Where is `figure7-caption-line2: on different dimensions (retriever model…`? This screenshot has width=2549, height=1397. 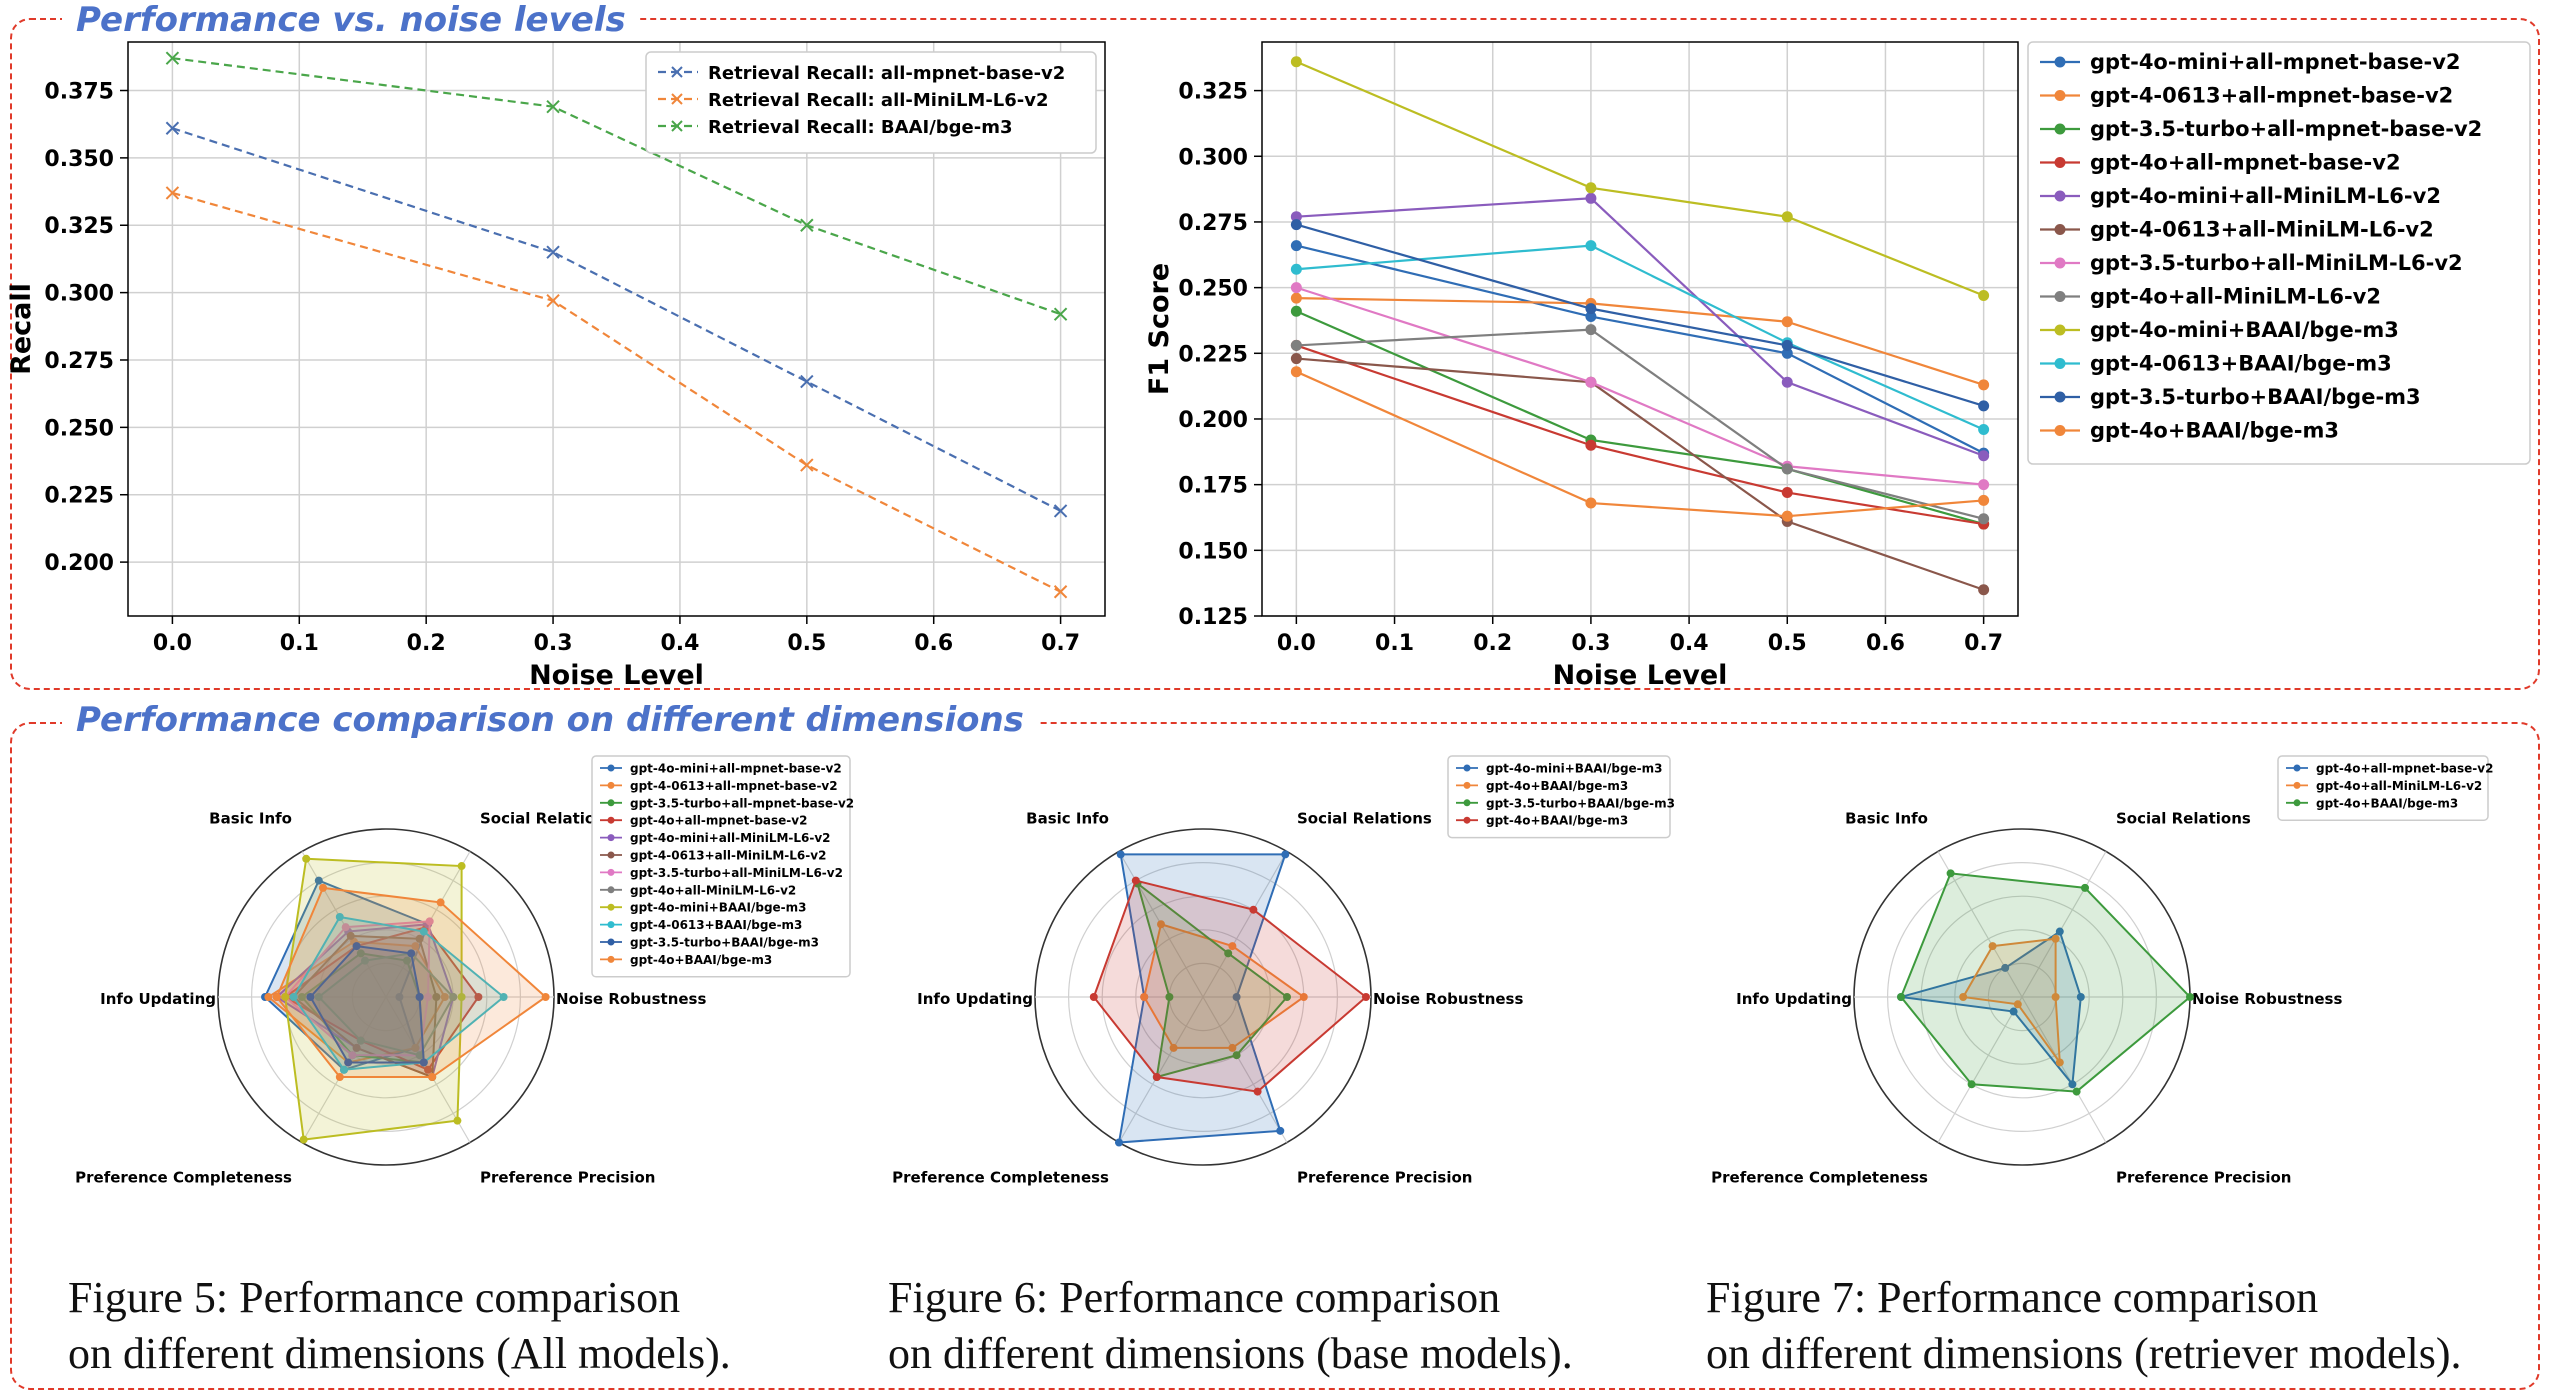 figure7-caption-line2: on different dimensions (retriever model… is located at coordinates (2084, 1353).